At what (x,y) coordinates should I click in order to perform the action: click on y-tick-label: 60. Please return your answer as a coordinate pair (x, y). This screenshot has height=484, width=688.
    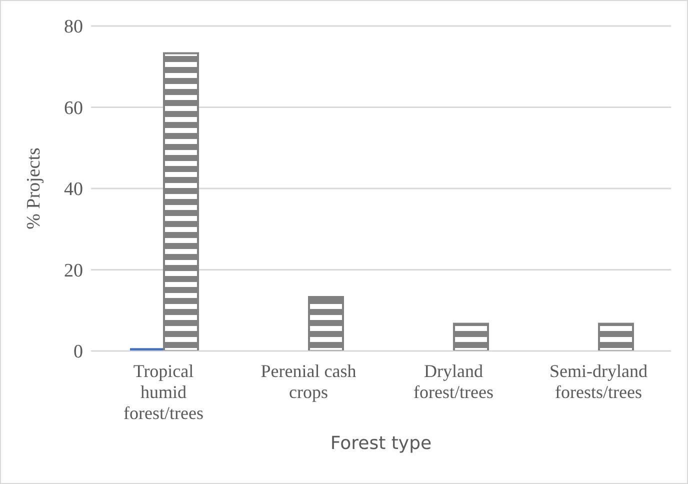
    Looking at the image, I should click on (73, 108).